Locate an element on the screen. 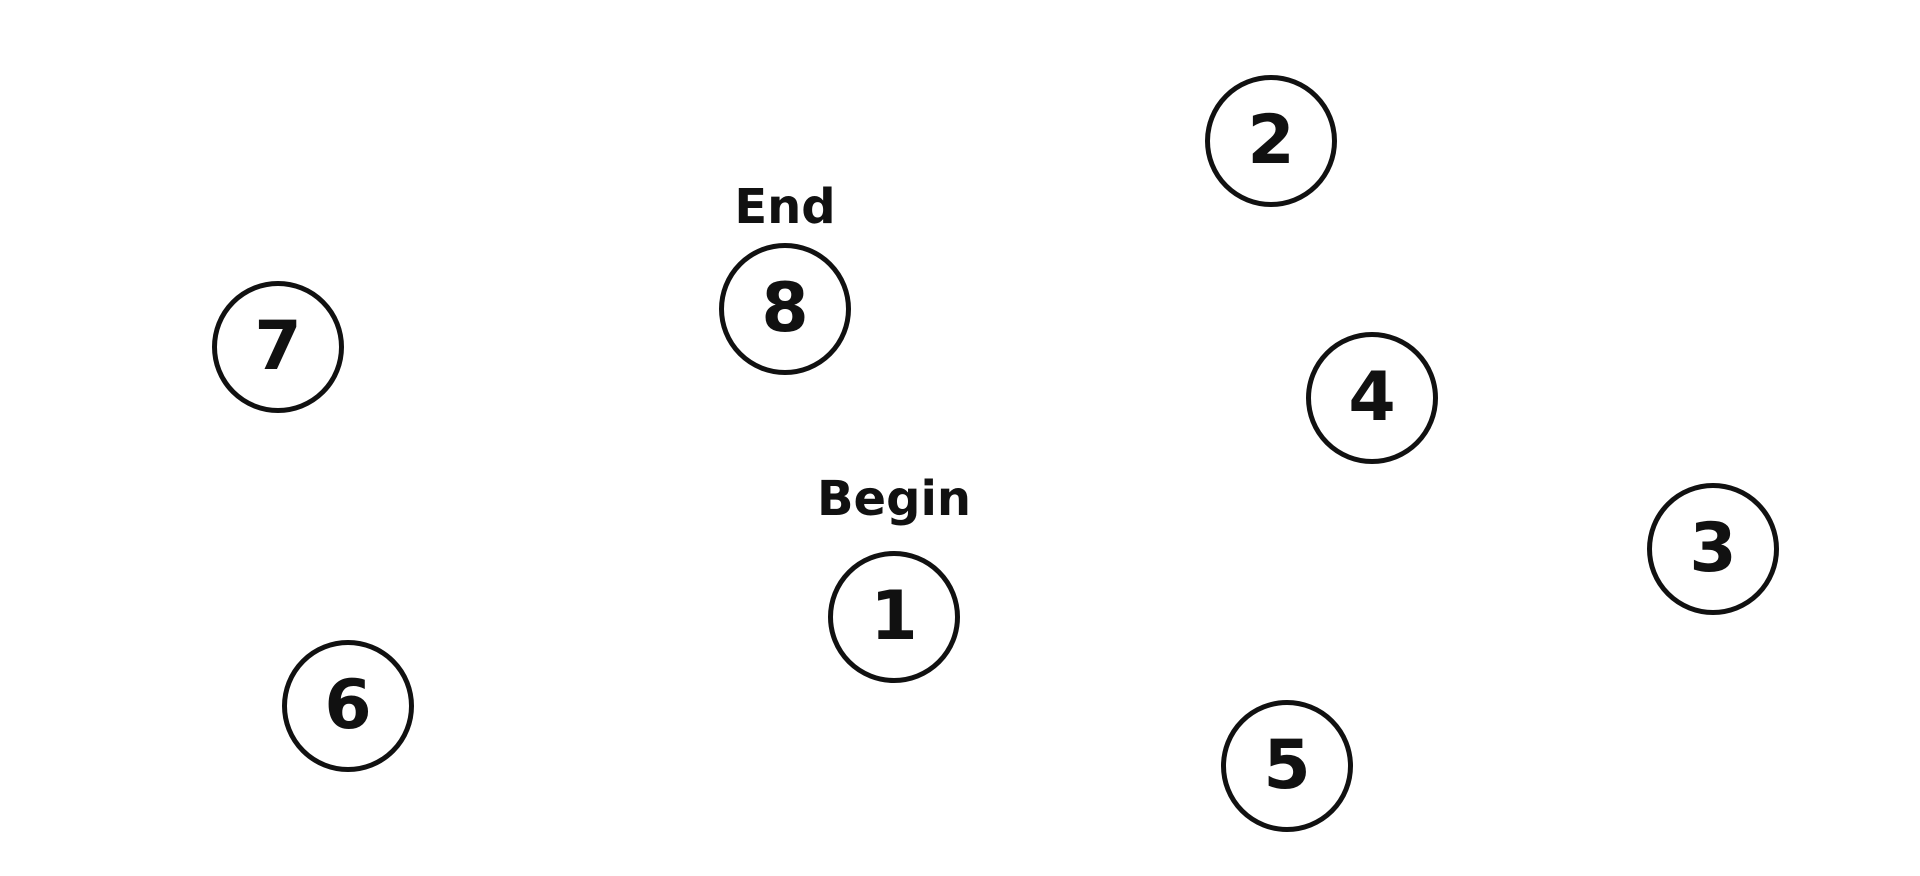 This screenshot has width=1920, height=876. dot-2-number: 2 is located at coordinates (1271, 140).